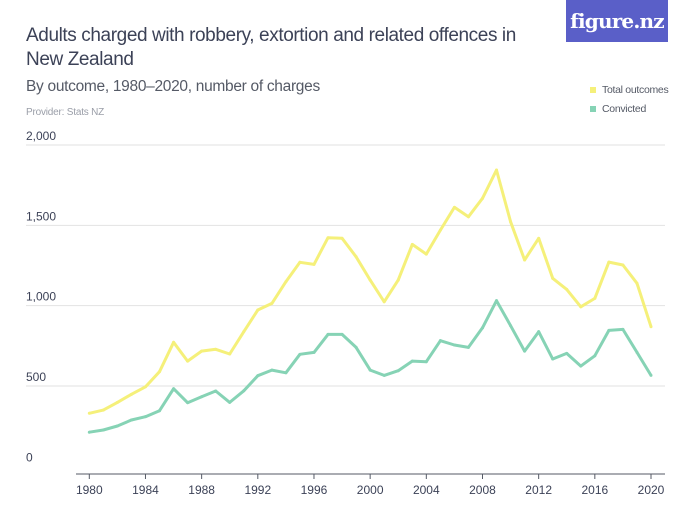  I want to click on x-tick-label: 2012, so click(538, 490).